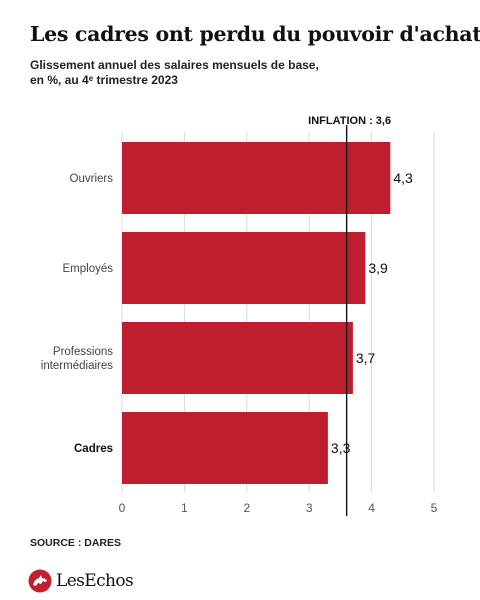  What do you see at coordinates (309, 508) in the screenshot?
I see `x-tick-label: 3` at bounding box center [309, 508].